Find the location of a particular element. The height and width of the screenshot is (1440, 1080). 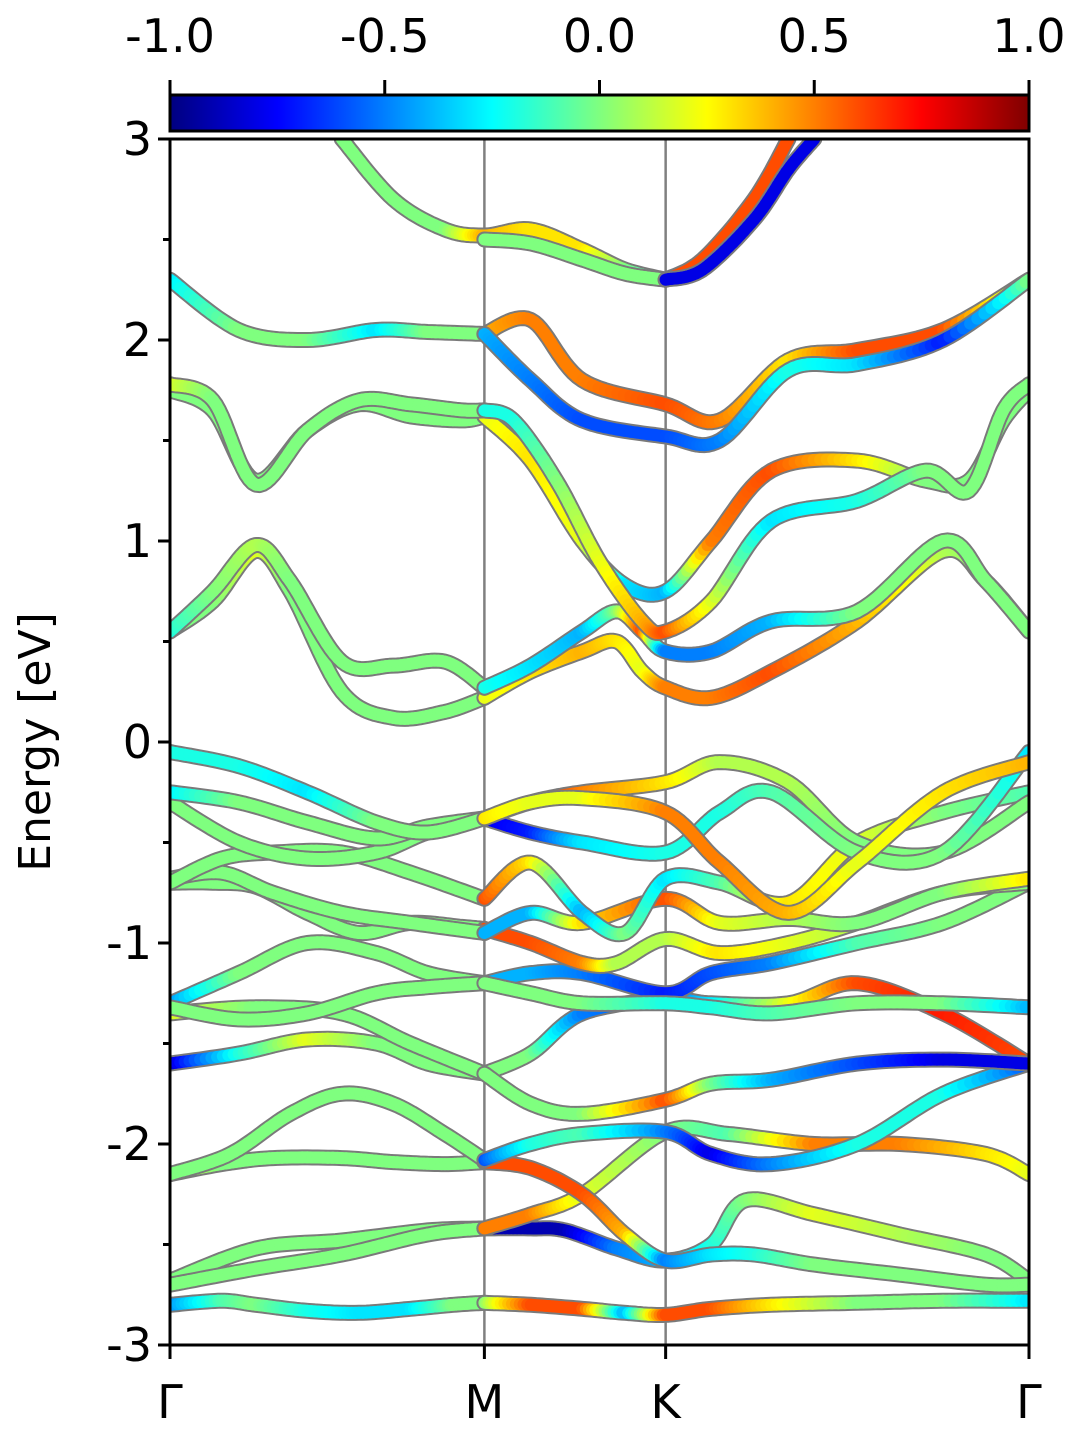

y-axis-label: Energy [eV] is located at coordinates (35, 742).